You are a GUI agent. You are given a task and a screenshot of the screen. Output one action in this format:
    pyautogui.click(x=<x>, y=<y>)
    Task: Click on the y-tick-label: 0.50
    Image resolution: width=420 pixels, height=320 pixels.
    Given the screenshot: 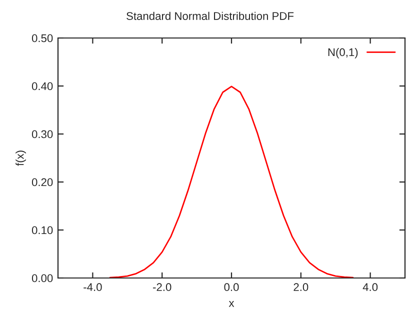 What is the action you would take?
    pyautogui.click(x=42, y=38)
    